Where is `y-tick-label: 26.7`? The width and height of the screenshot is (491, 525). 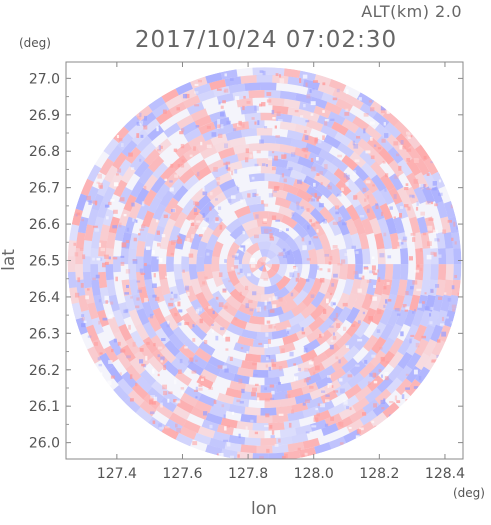 y-tick-label: 26.7 is located at coordinates (44, 189).